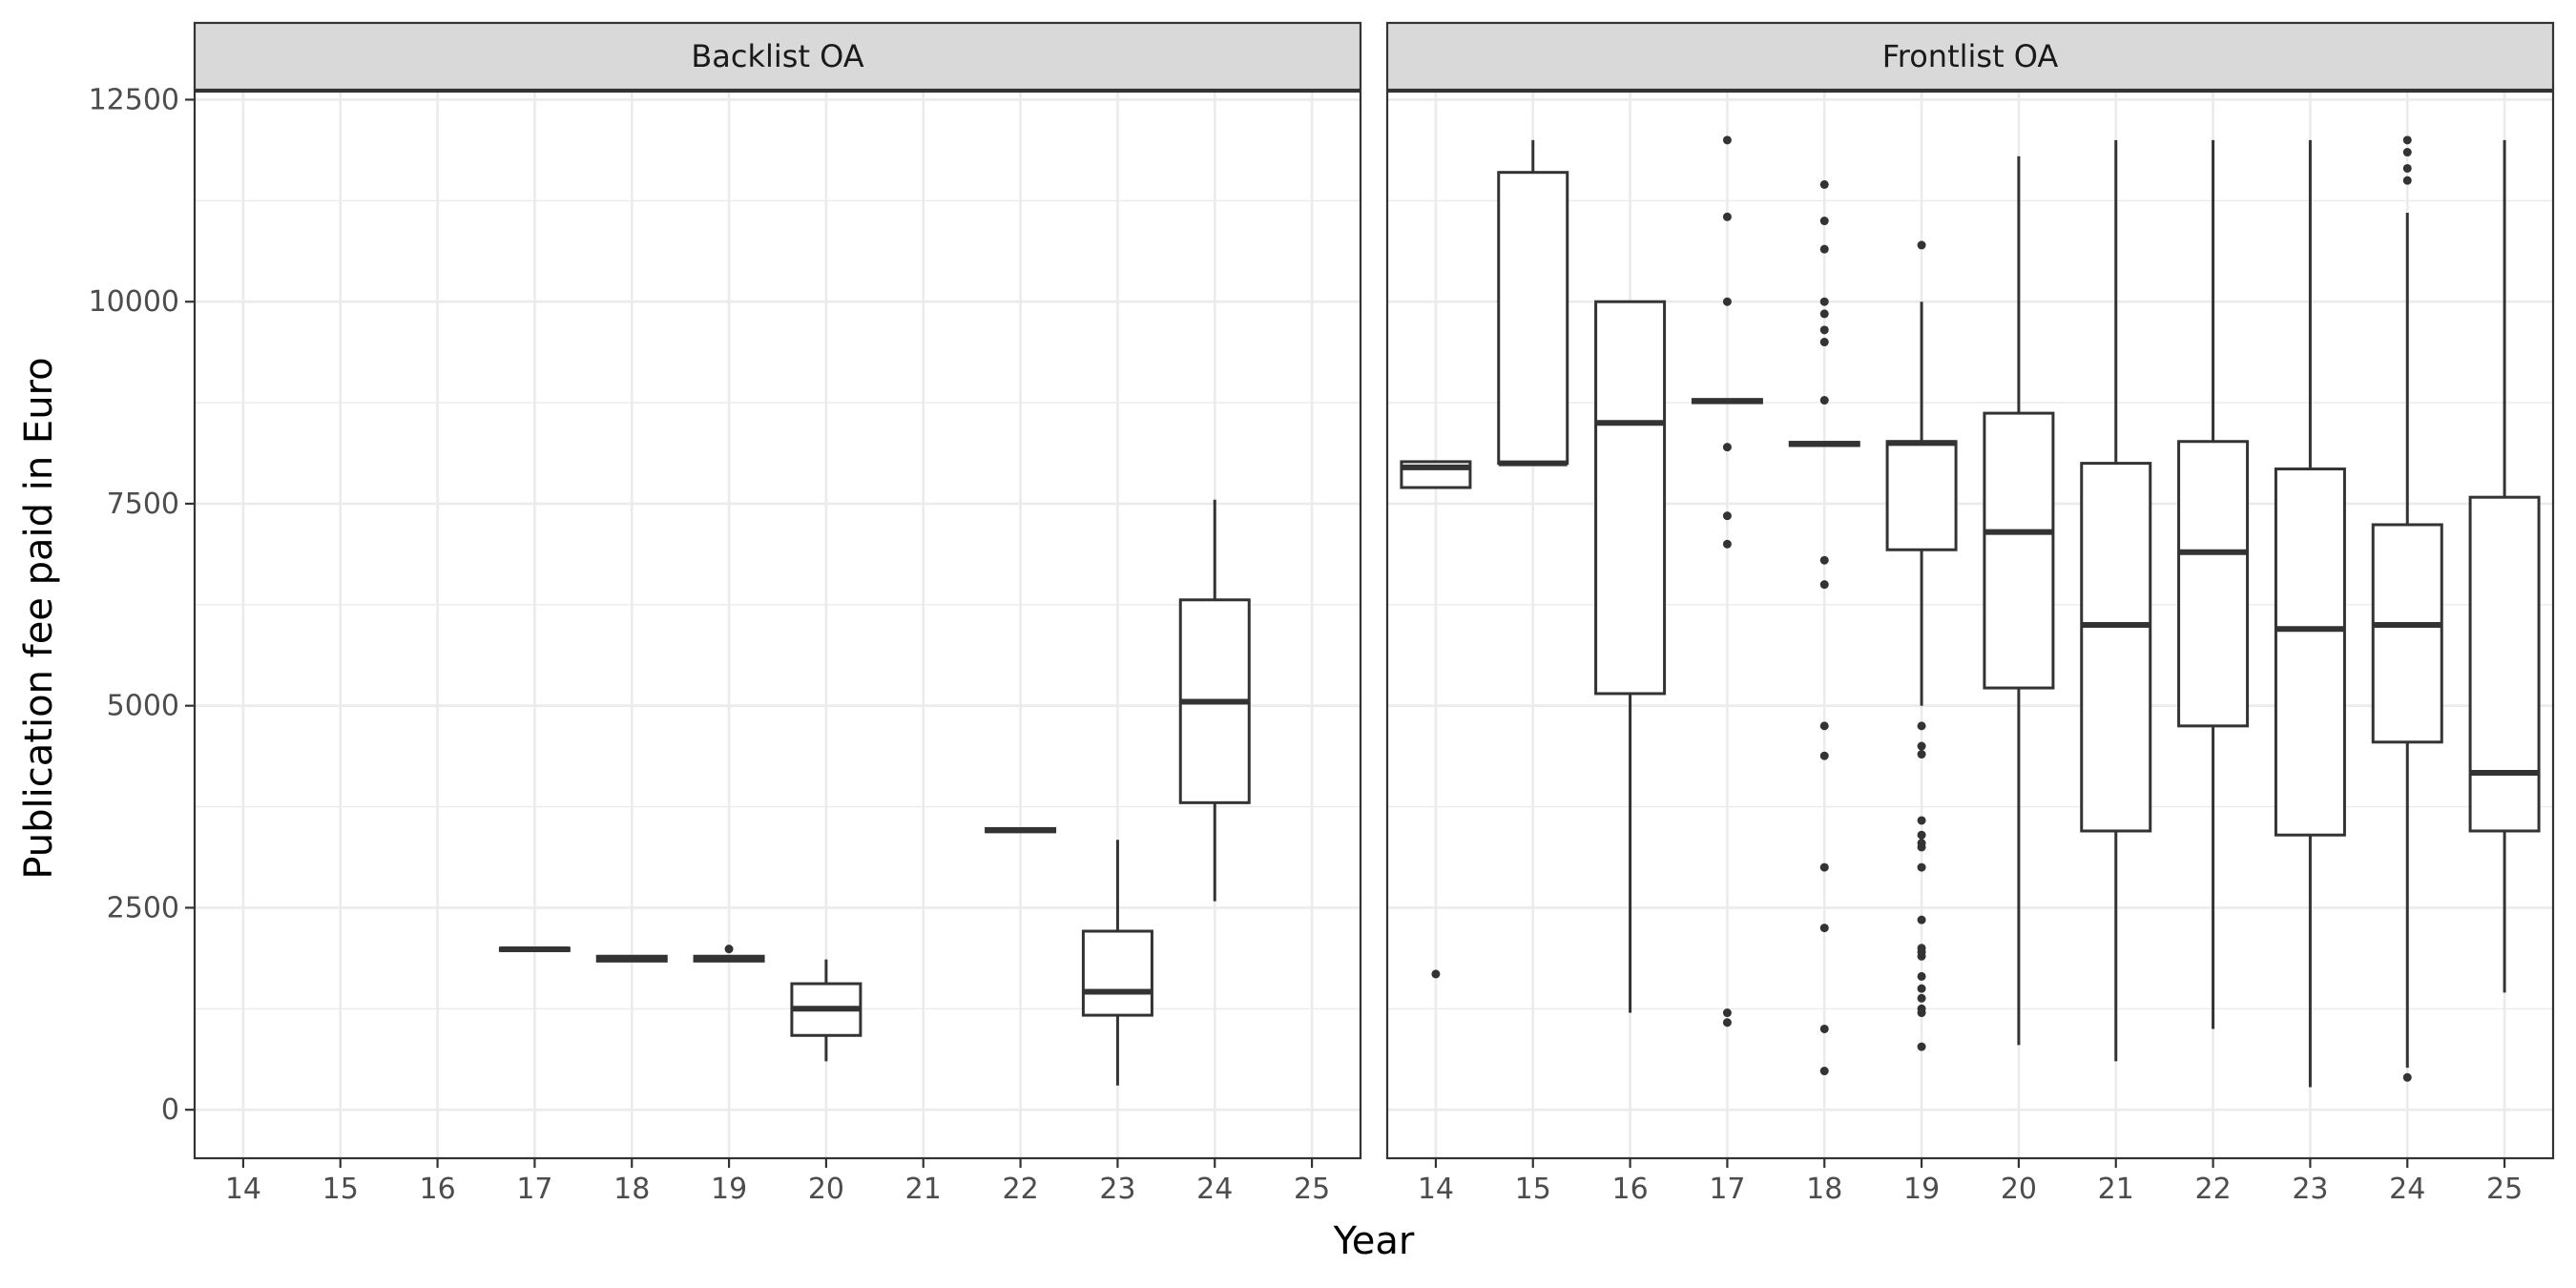 The height and width of the screenshot is (1288, 2576). Describe the element at coordinates (143, 907) in the screenshot. I see `y-tick-label: 2500` at that location.